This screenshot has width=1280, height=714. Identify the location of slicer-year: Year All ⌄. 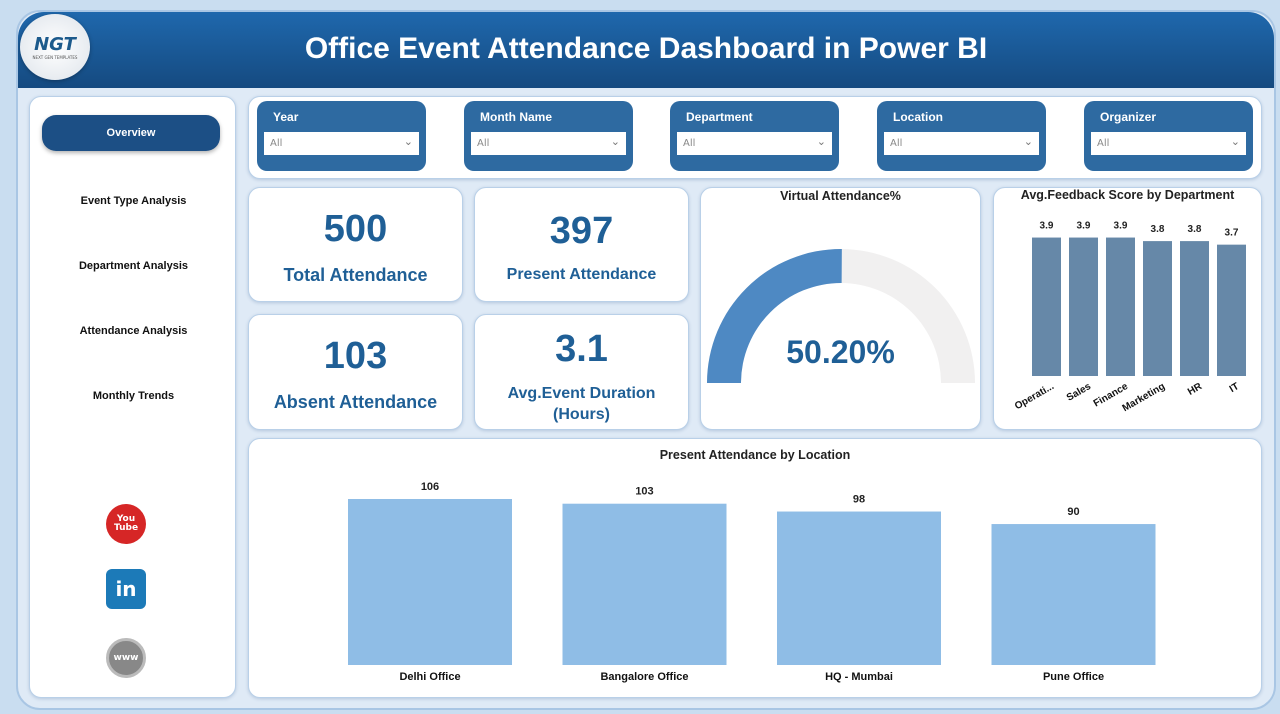
(341, 136).